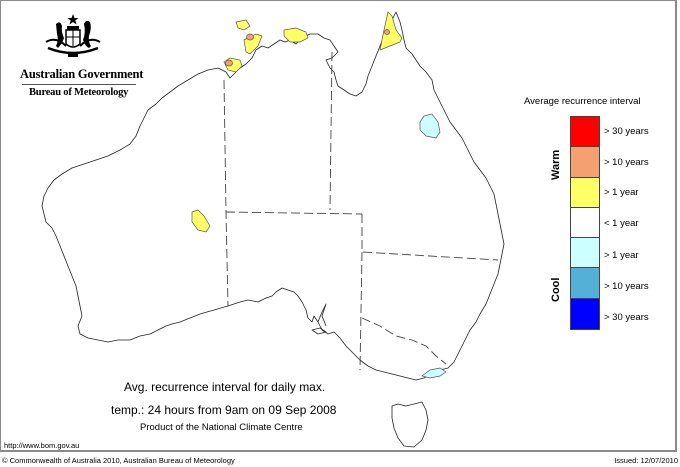 The width and height of the screenshot is (680, 467). I want to click on legend-swatch-normal, so click(585, 223).